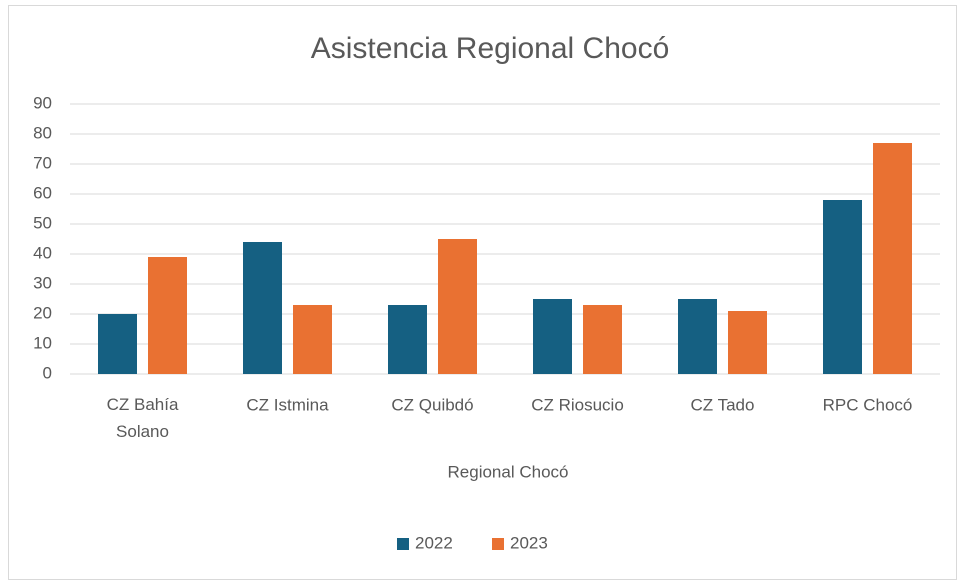  I want to click on chart-title: Asistencia Regional Chocó, so click(490, 48).